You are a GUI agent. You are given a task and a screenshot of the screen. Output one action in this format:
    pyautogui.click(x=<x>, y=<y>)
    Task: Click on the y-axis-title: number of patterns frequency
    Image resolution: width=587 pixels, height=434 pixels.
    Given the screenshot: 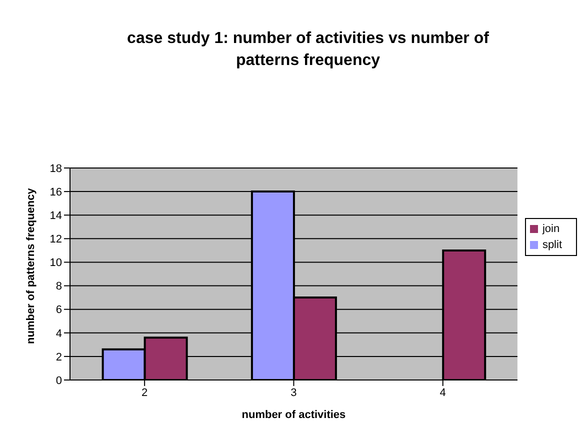 What is the action you would take?
    pyautogui.click(x=30, y=265)
    